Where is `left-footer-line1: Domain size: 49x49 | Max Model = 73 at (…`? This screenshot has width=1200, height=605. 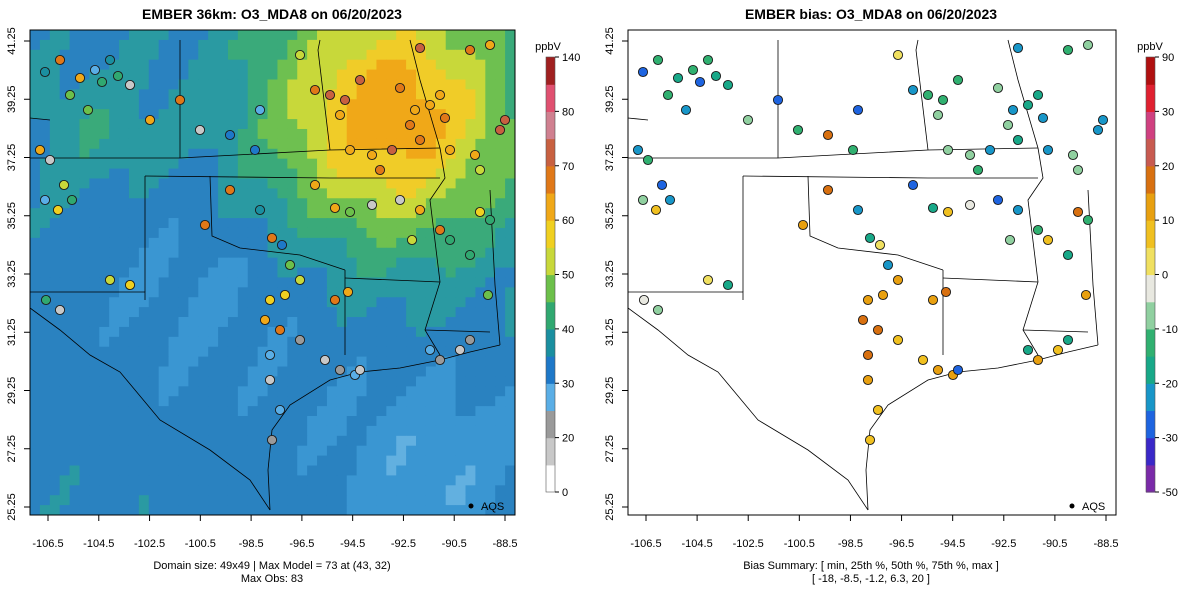
left-footer-line1: Domain size: 49x49 | Max Model = 73 at (… is located at coordinates (271, 566).